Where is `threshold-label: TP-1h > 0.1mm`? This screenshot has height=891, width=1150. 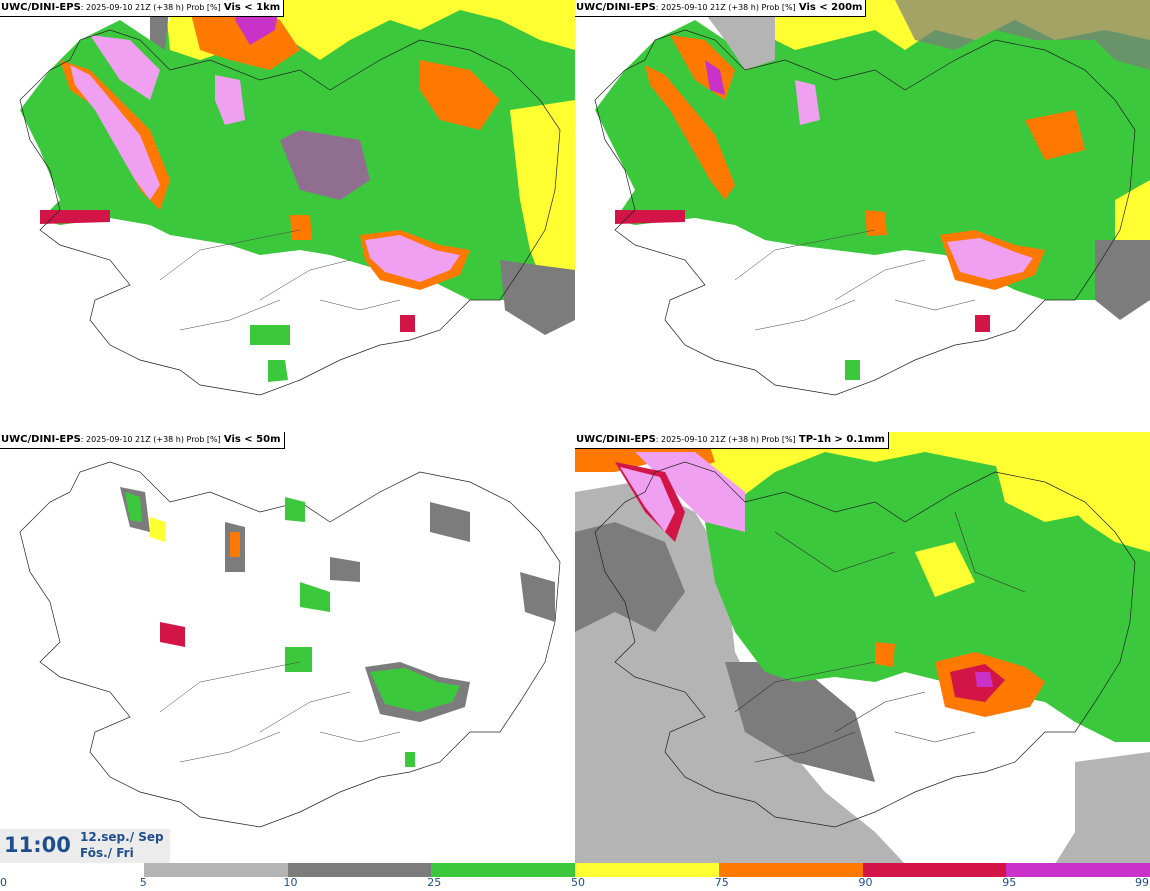
threshold-label: TP-1h > 0.1mm is located at coordinates (841, 439).